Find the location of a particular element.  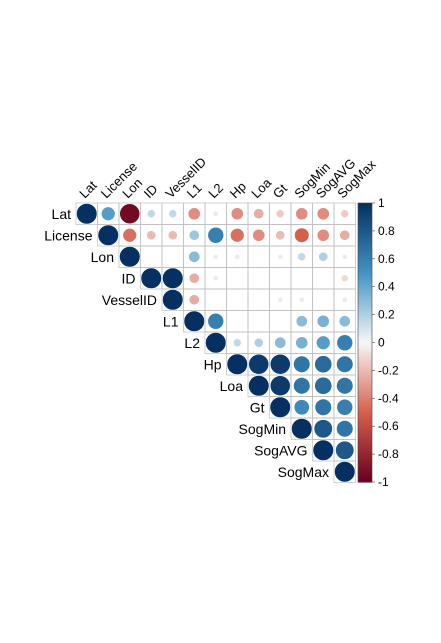

colorbar-tick-labels: 1 0.8 0.6 0.4 0.2 0 -0.2 -0.4 -0.6 -0.8 -1 is located at coordinates (385, 342).